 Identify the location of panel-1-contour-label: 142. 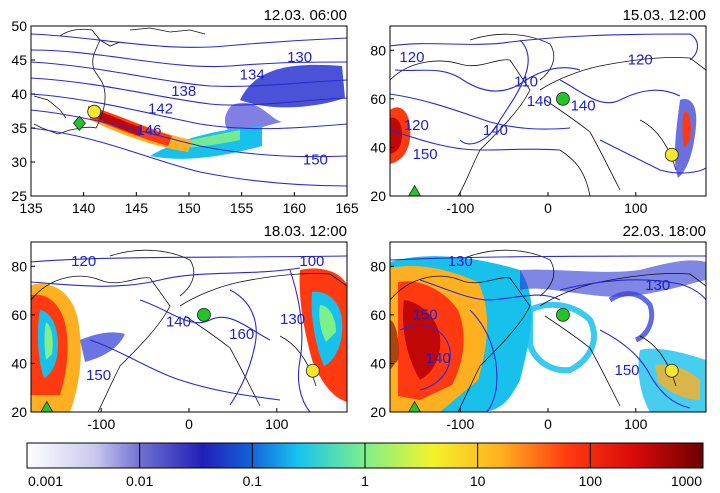
(160, 108).